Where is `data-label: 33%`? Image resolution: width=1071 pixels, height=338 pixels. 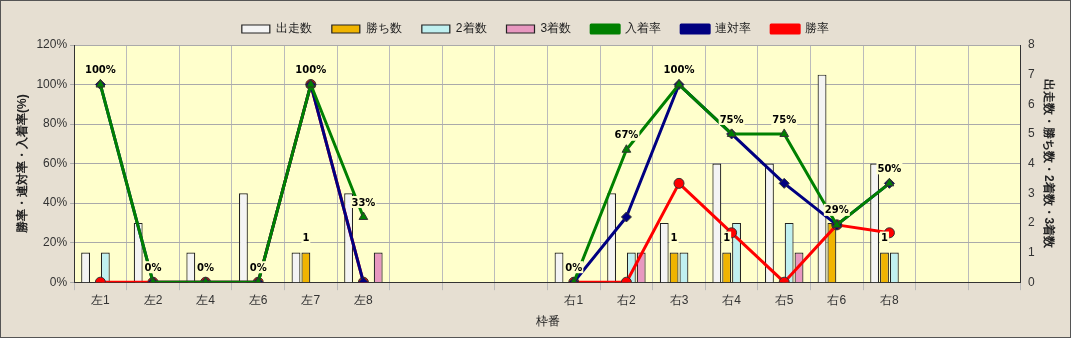 data-label: 33% is located at coordinates (363, 202).